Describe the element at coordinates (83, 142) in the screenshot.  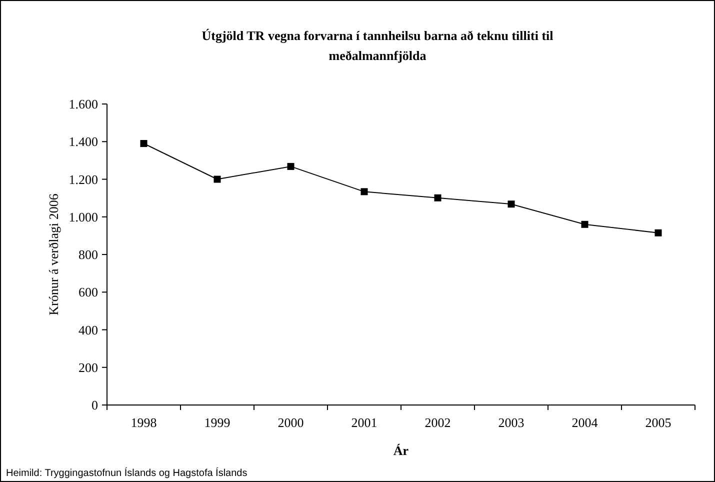
I see `y-tick-label: 1.400` at that location.